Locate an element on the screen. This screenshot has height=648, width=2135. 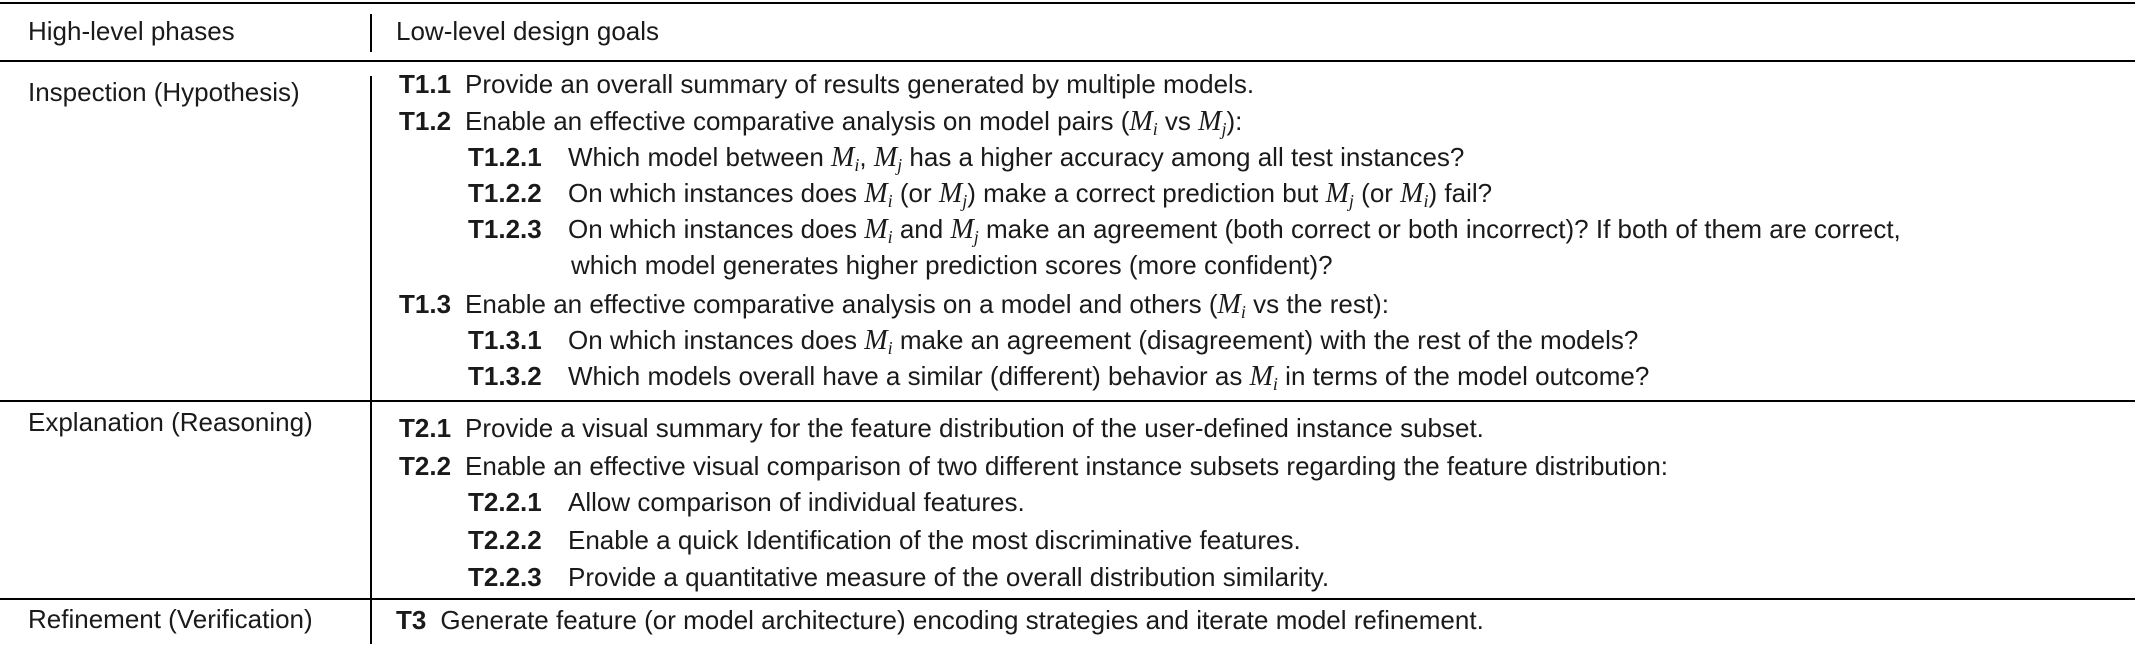
goal-text: in terms of the model outcome? is located at coordinates (1463, 376).